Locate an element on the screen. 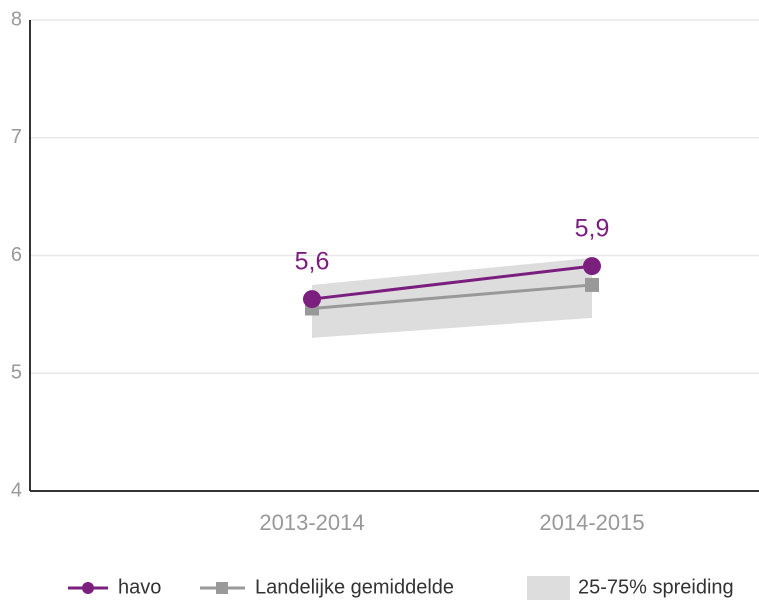 Image resolution: width=759 pixels, height=603 pixels. value-label: 5,6 is located at coordinates (312, 262).